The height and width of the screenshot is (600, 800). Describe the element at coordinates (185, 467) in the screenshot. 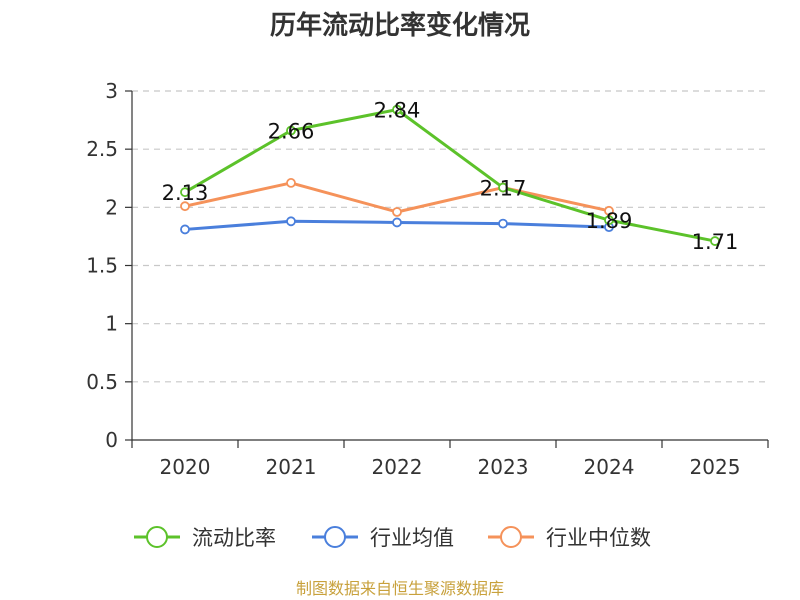

I see `x-tick-label: 2020` at that location.